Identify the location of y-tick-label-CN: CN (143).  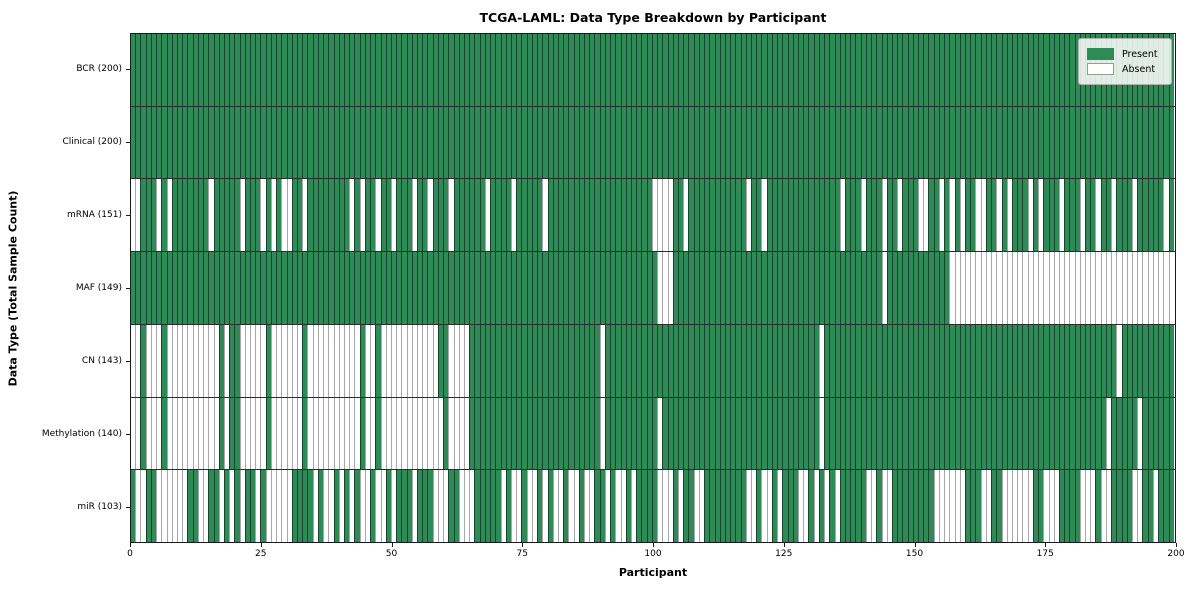
(101, 360).